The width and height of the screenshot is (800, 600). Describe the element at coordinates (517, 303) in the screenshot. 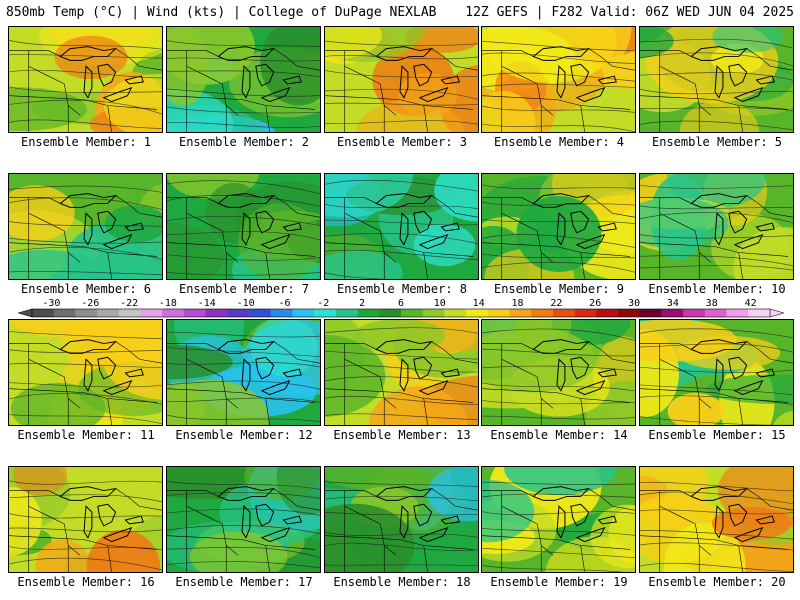

I see `colorbar-tick-label: 18` at that location.